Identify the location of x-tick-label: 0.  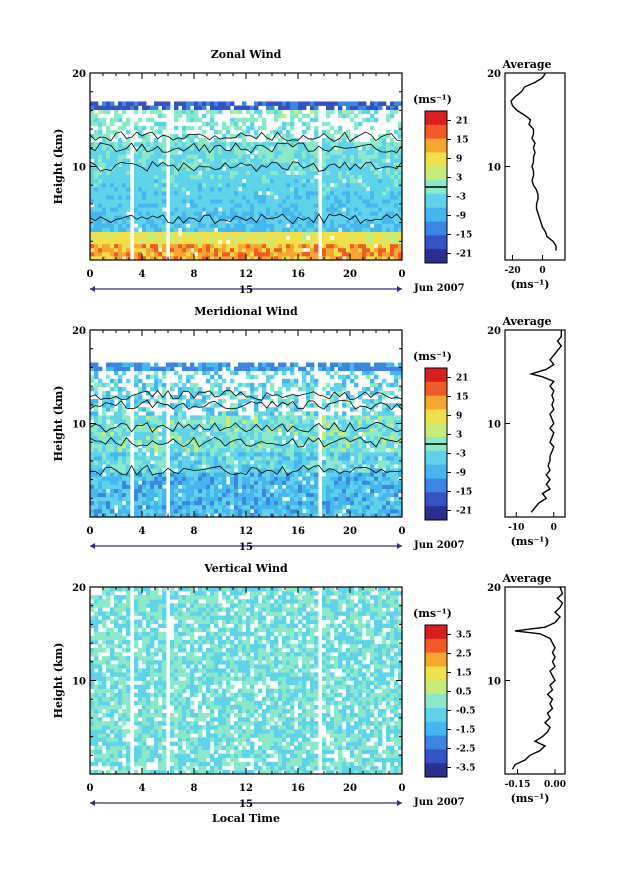
(402, 274).